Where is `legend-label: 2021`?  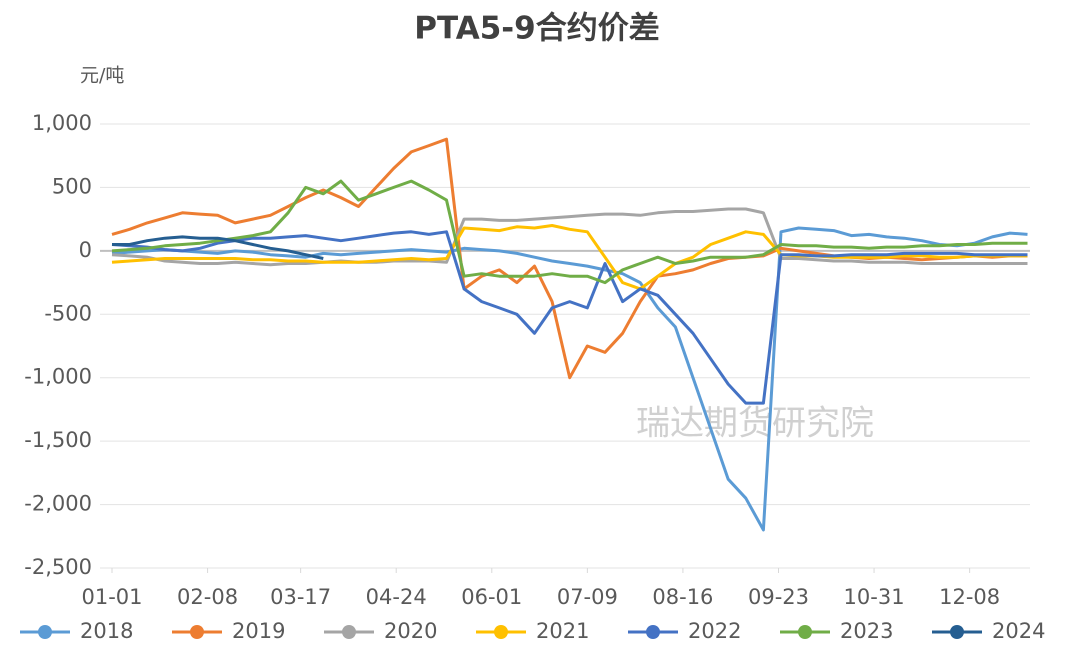 legend-label: 2021 is located at coordinates (562, 631).